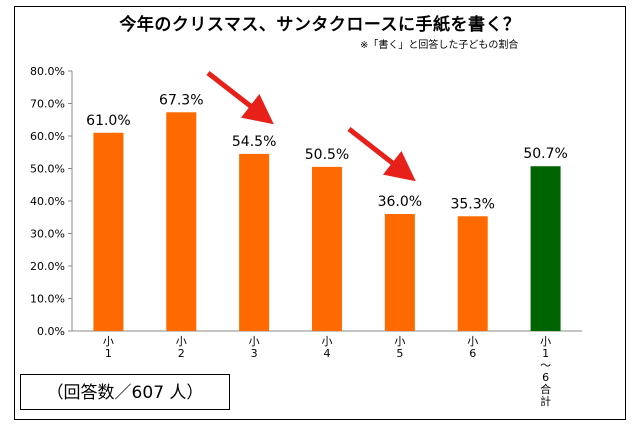 This screenshot has height=428, width=640. What do you see at coordinates (545, 154) in the screenshot?
I see `bar-value-label: 50.7%` at bounding box center [545, 154].